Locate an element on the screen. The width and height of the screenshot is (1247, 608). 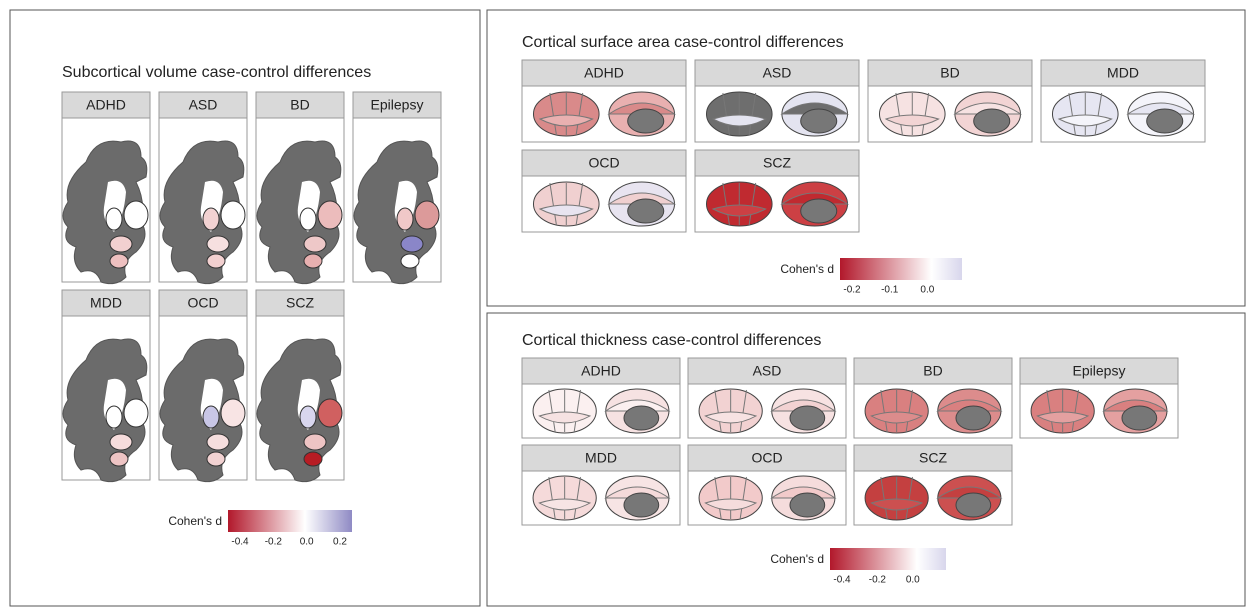
legend-tick: -0.1 is located at coordinates (890, 290).